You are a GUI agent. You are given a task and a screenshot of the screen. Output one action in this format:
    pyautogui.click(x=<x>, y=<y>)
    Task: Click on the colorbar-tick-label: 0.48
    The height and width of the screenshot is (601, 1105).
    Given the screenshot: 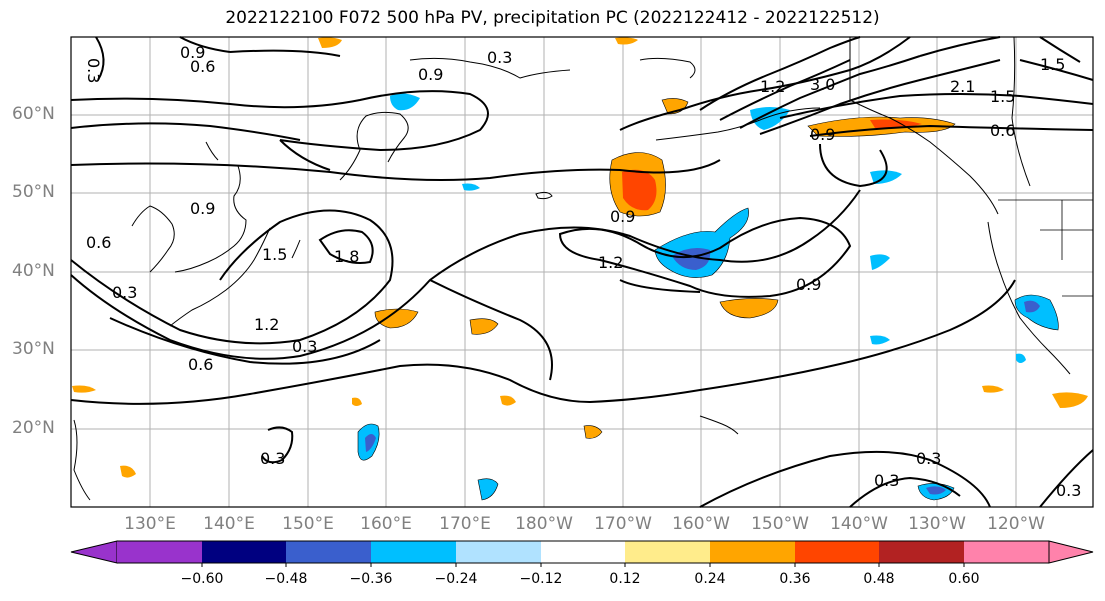 What is the action you would take?
    pyautogui.click(x=879, y=579)
    